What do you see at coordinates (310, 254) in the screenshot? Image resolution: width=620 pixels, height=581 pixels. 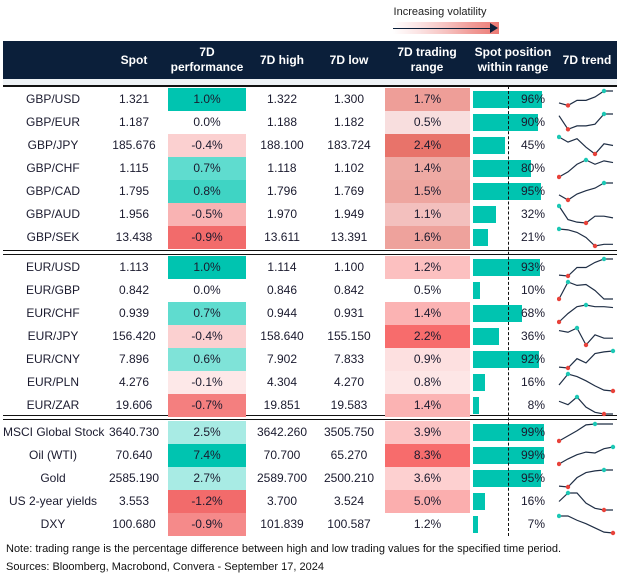 I see `divider` at bounding box center [310, 254].